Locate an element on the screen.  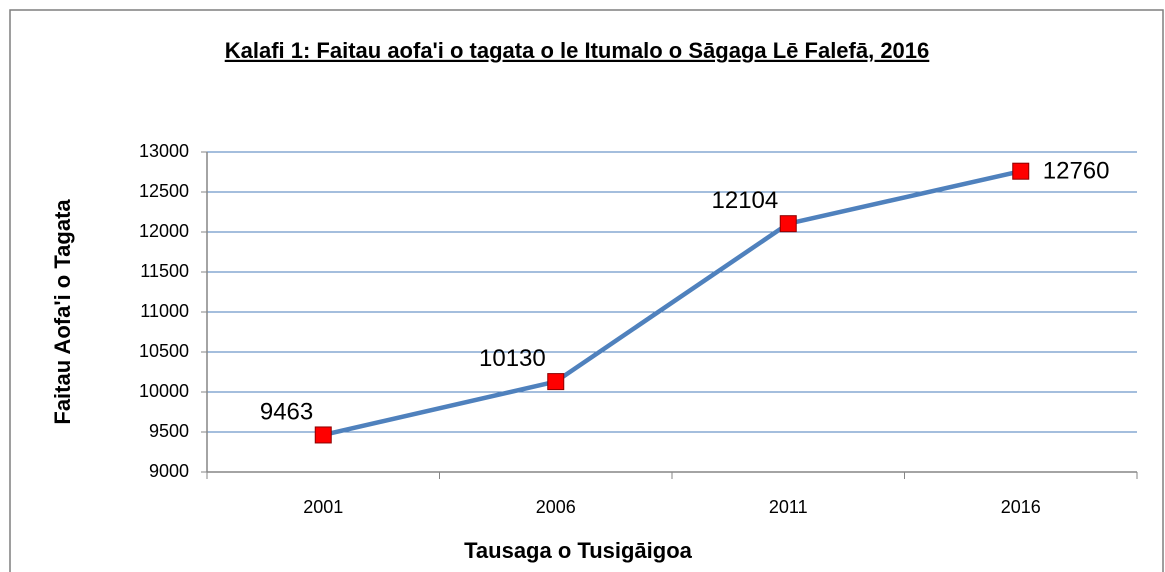
data-label: 9463 is located at coordinates (286, 411).